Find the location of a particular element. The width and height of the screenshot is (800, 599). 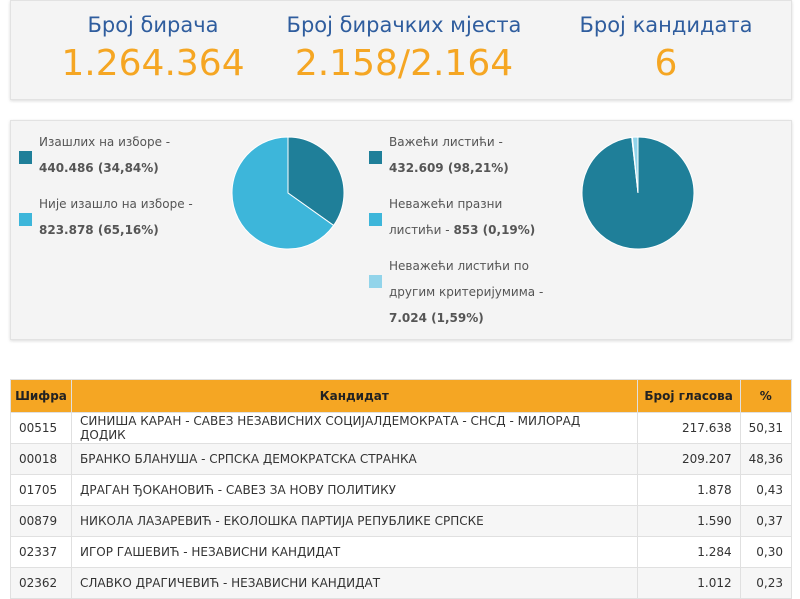

header-row: Шифра Кандидат Број гласова% is located at coordinates (401, 396).